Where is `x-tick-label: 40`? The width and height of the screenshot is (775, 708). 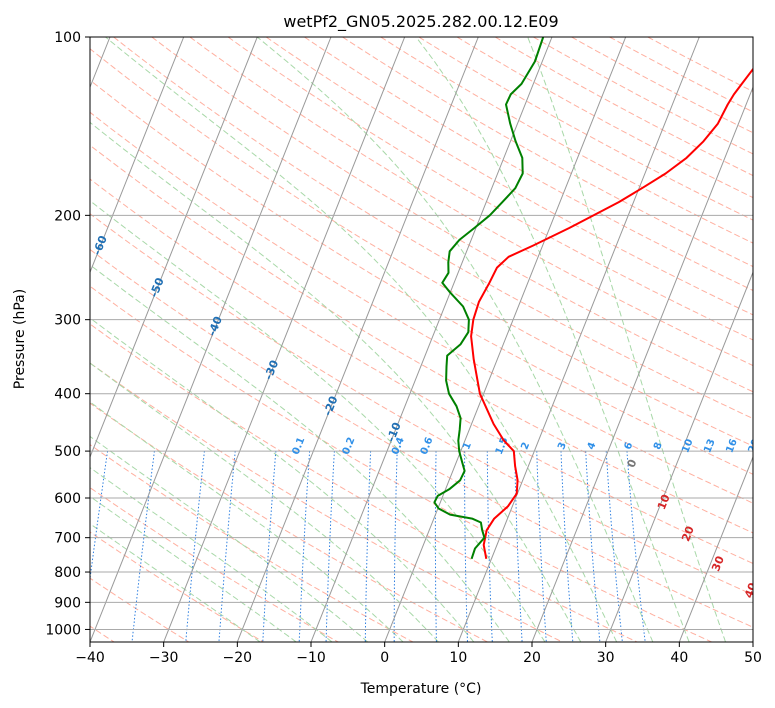 x-tick-label: 40 is located at coordinates (679, 658).